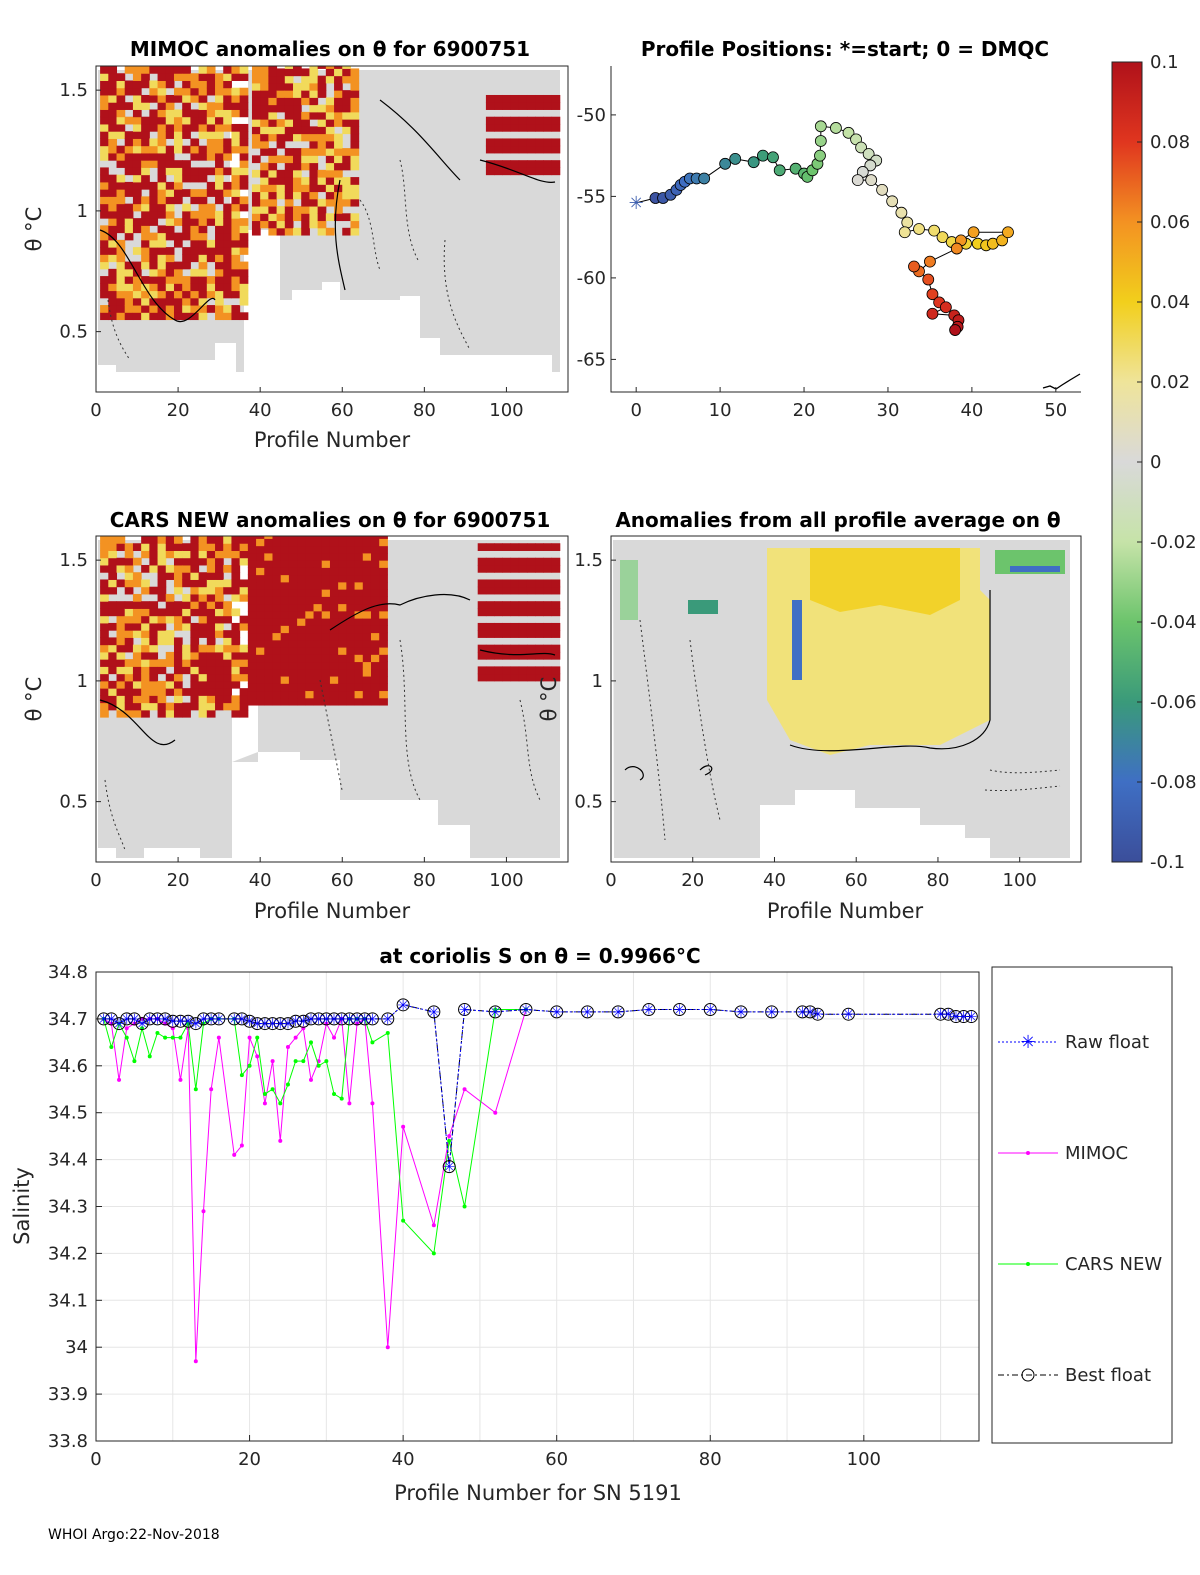 This screenshot has width=1200, height=1575. What do you see at coordinates (955, 330) in the screenshot?
I see `profile-position` at bounding box center [955, 330].